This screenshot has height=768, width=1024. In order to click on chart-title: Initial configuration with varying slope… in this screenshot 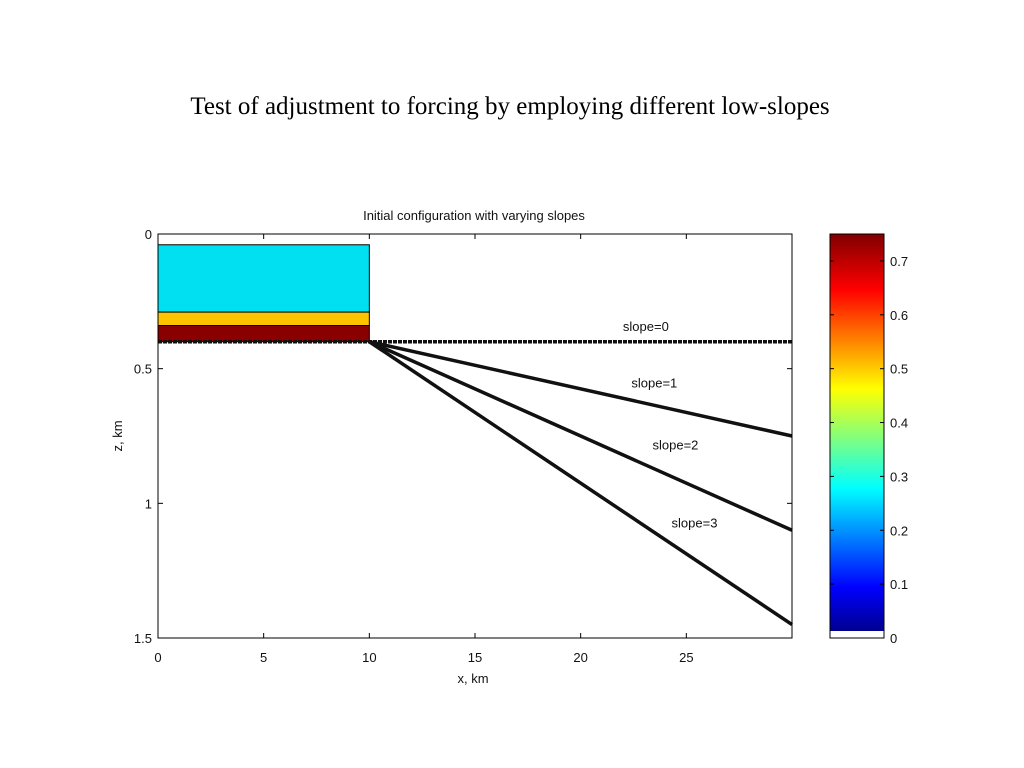, I will do `click(474, 215)`.